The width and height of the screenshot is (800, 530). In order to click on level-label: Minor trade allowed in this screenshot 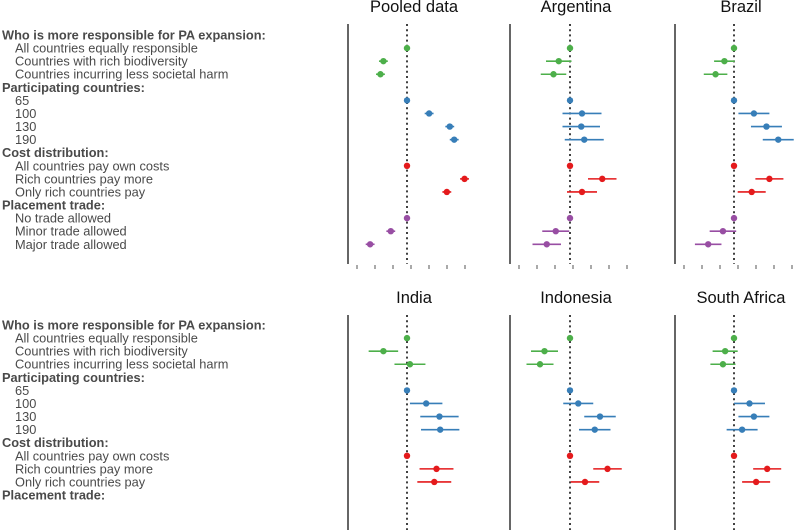, I will do `click(71, 231)`.